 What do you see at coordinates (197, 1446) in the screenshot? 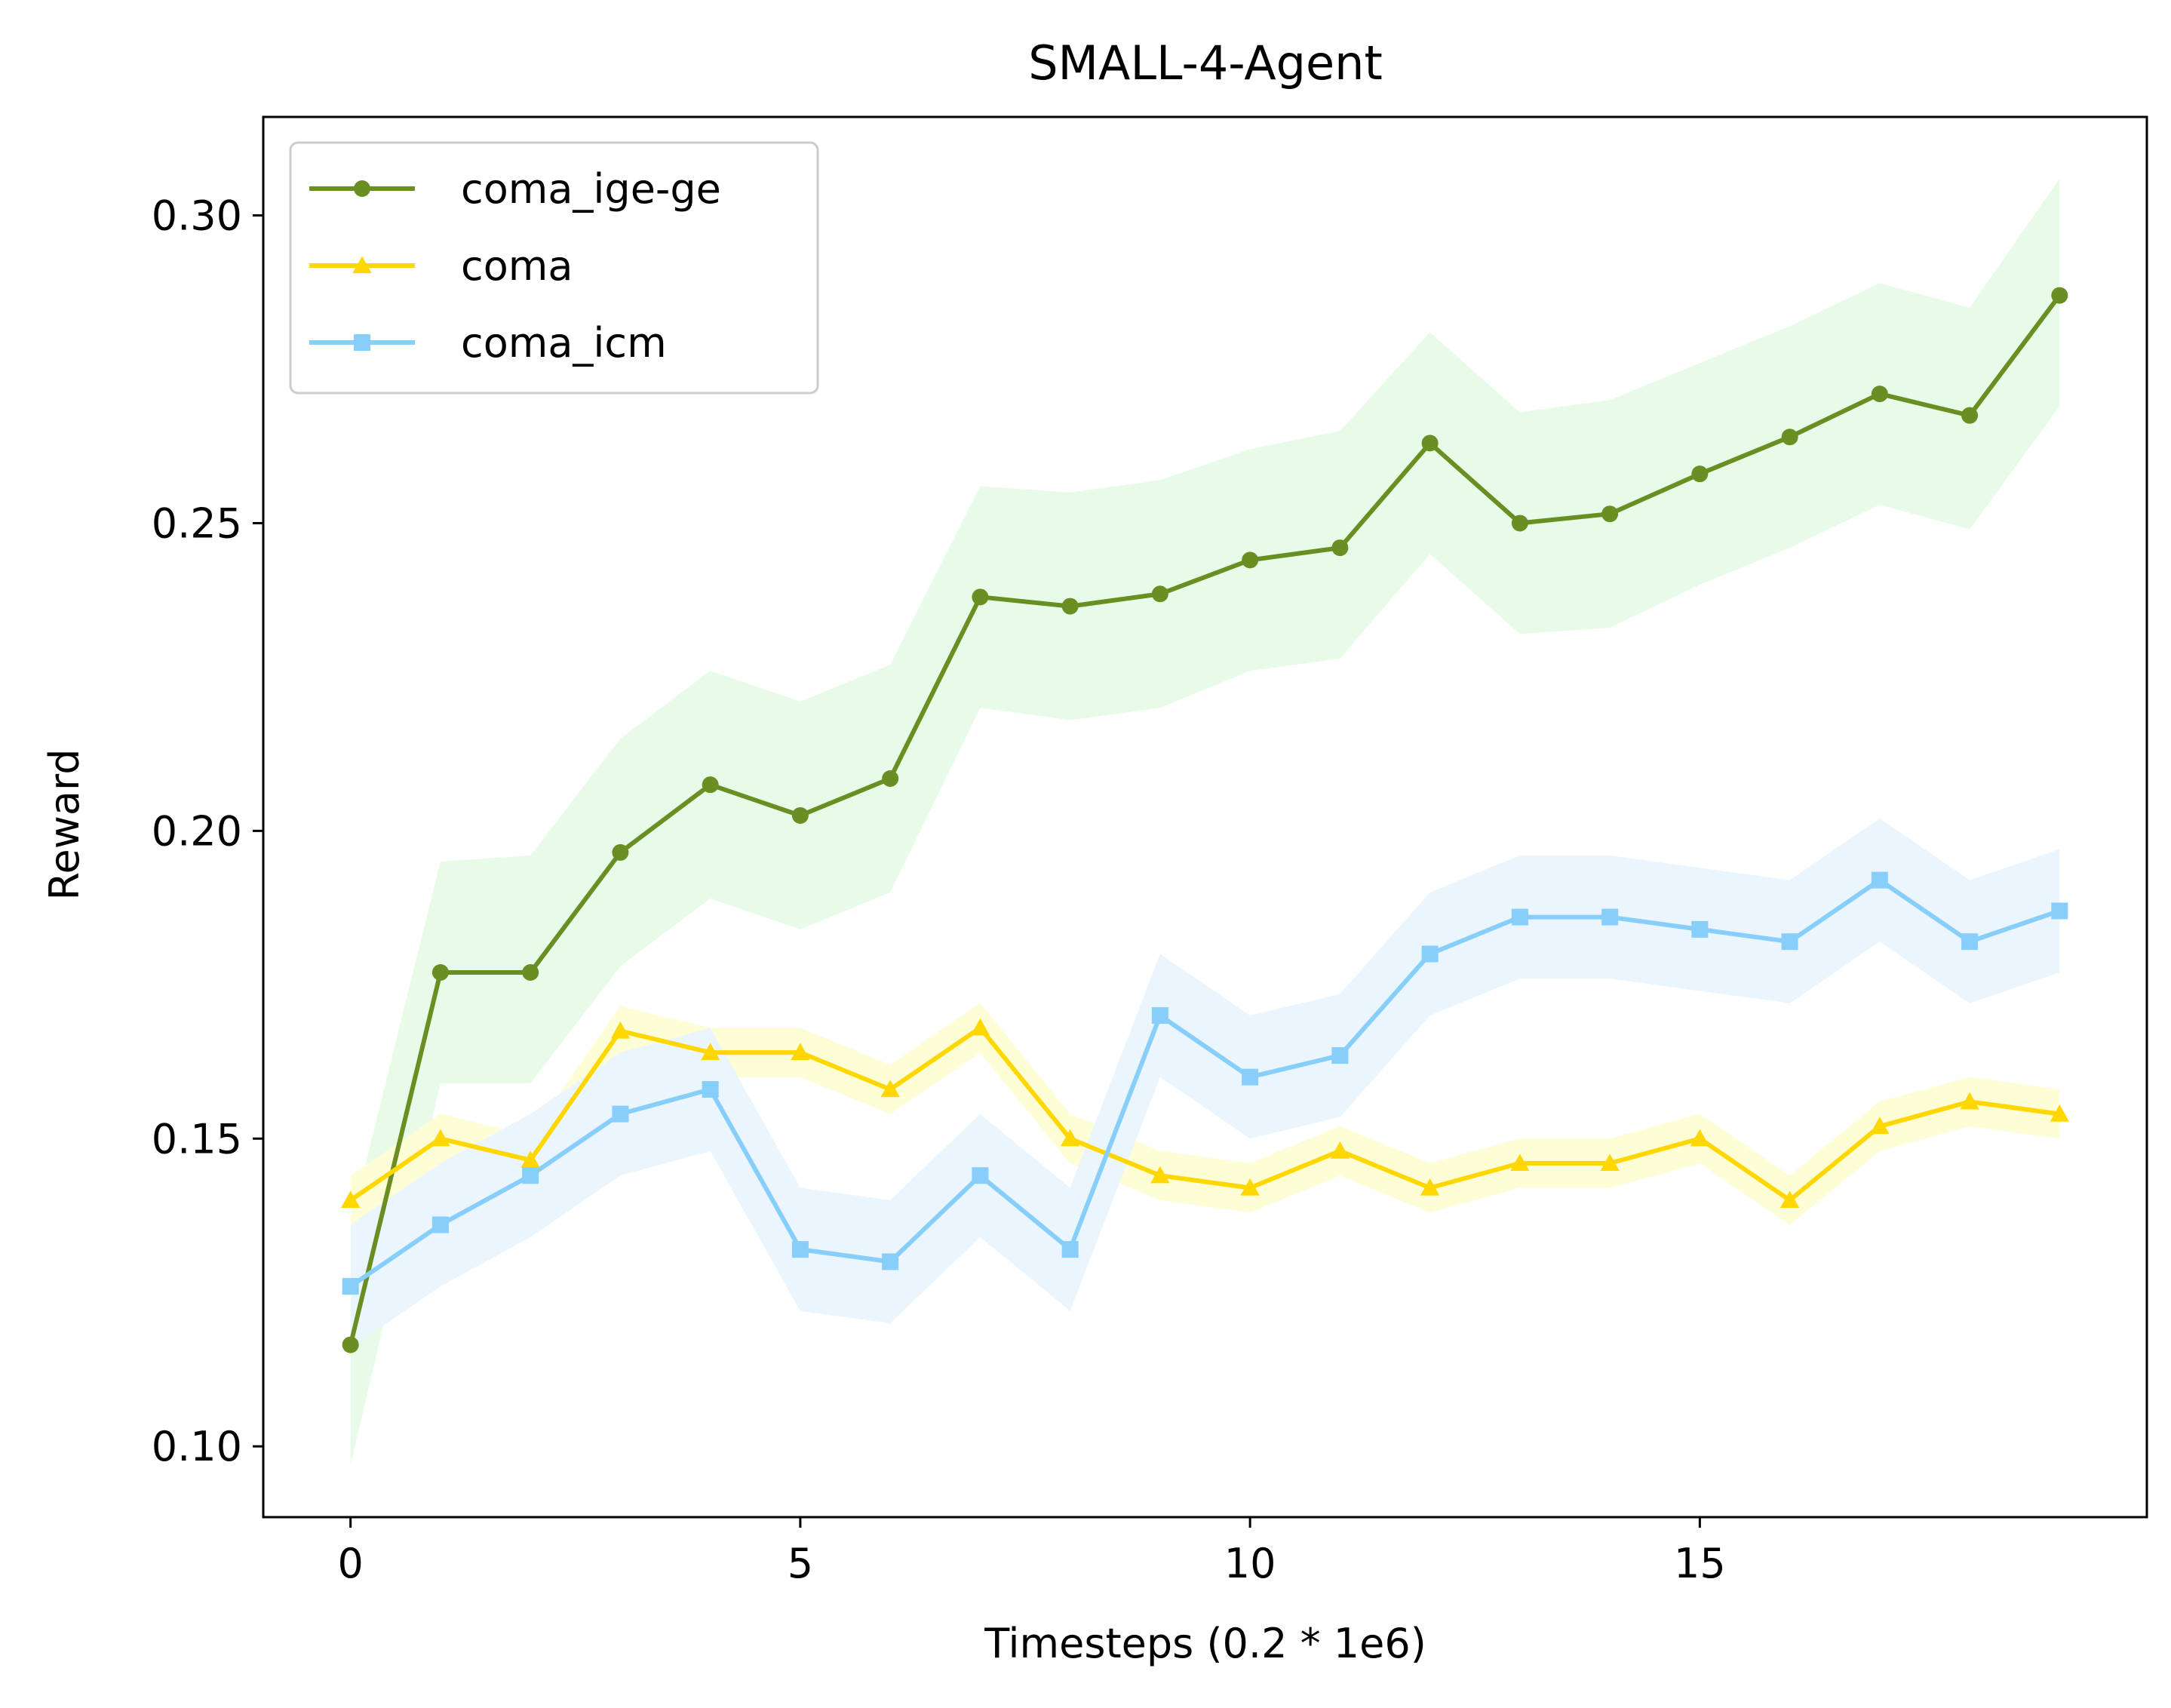
I see `y-tick-label: 0.10` at bounding box center [197, 1446].